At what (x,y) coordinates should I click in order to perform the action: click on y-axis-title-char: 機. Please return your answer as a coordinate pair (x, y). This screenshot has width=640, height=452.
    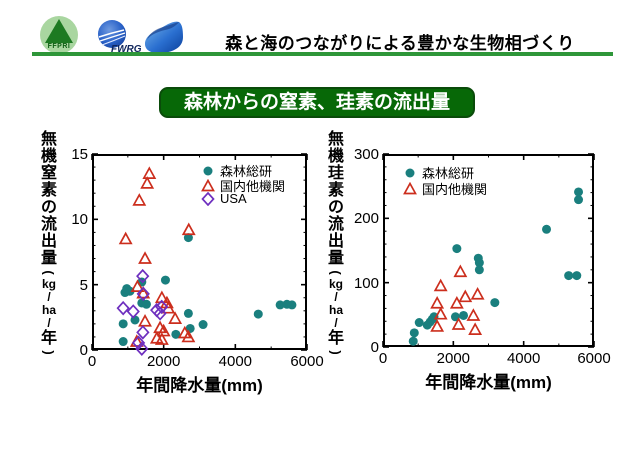
    Looking at the image, I should click on (48, 156).